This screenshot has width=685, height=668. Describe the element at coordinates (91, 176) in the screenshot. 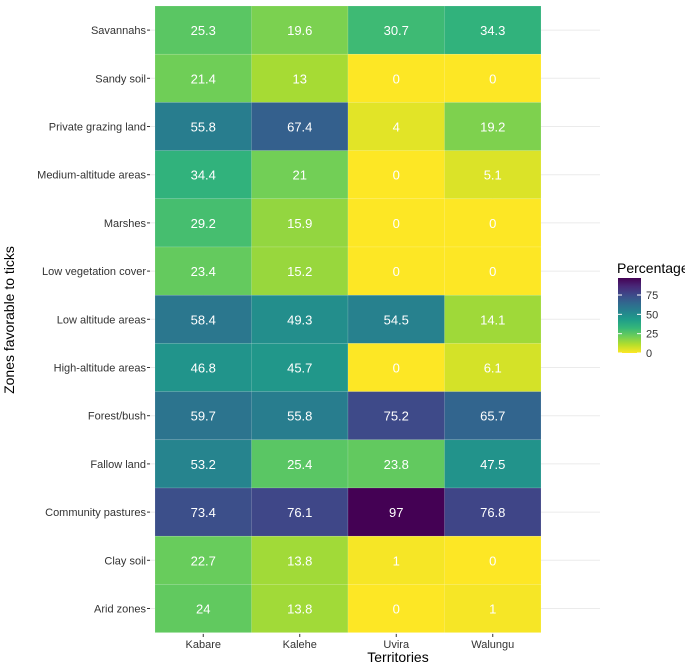

I see `y-tick-label: Medium-altitude areas` at that location.